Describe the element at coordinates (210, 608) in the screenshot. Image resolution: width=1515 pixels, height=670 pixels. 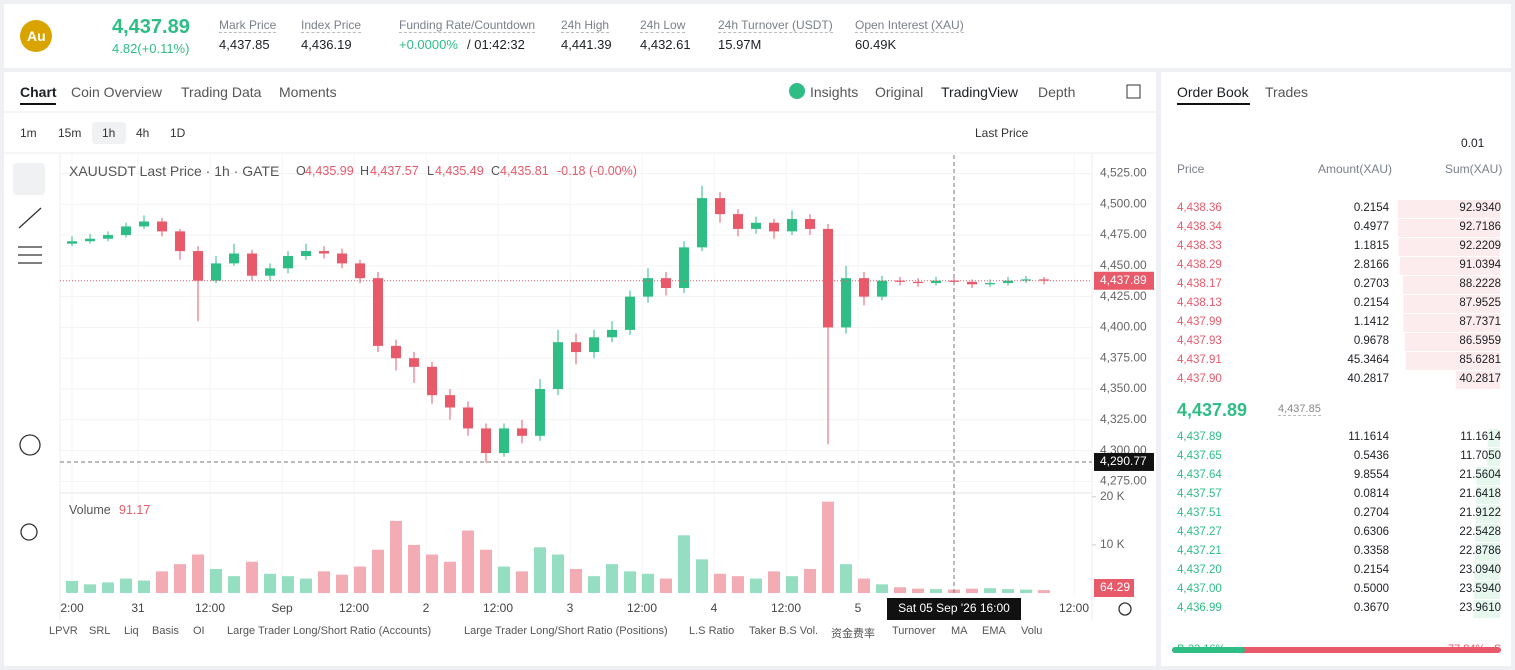
I see `x-tick-label: 12:00` at that location.